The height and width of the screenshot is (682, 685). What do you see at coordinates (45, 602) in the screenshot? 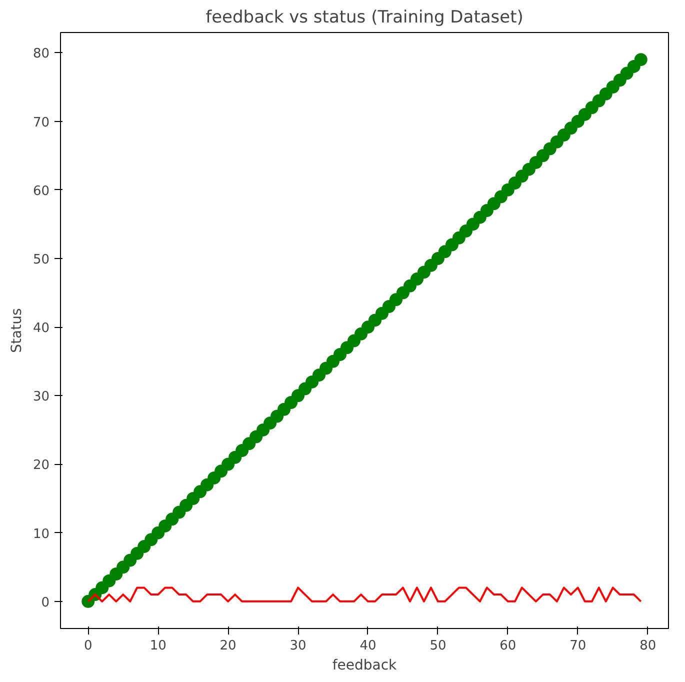
I see `y-tick-label: 0` at bounding box center [45, 602].